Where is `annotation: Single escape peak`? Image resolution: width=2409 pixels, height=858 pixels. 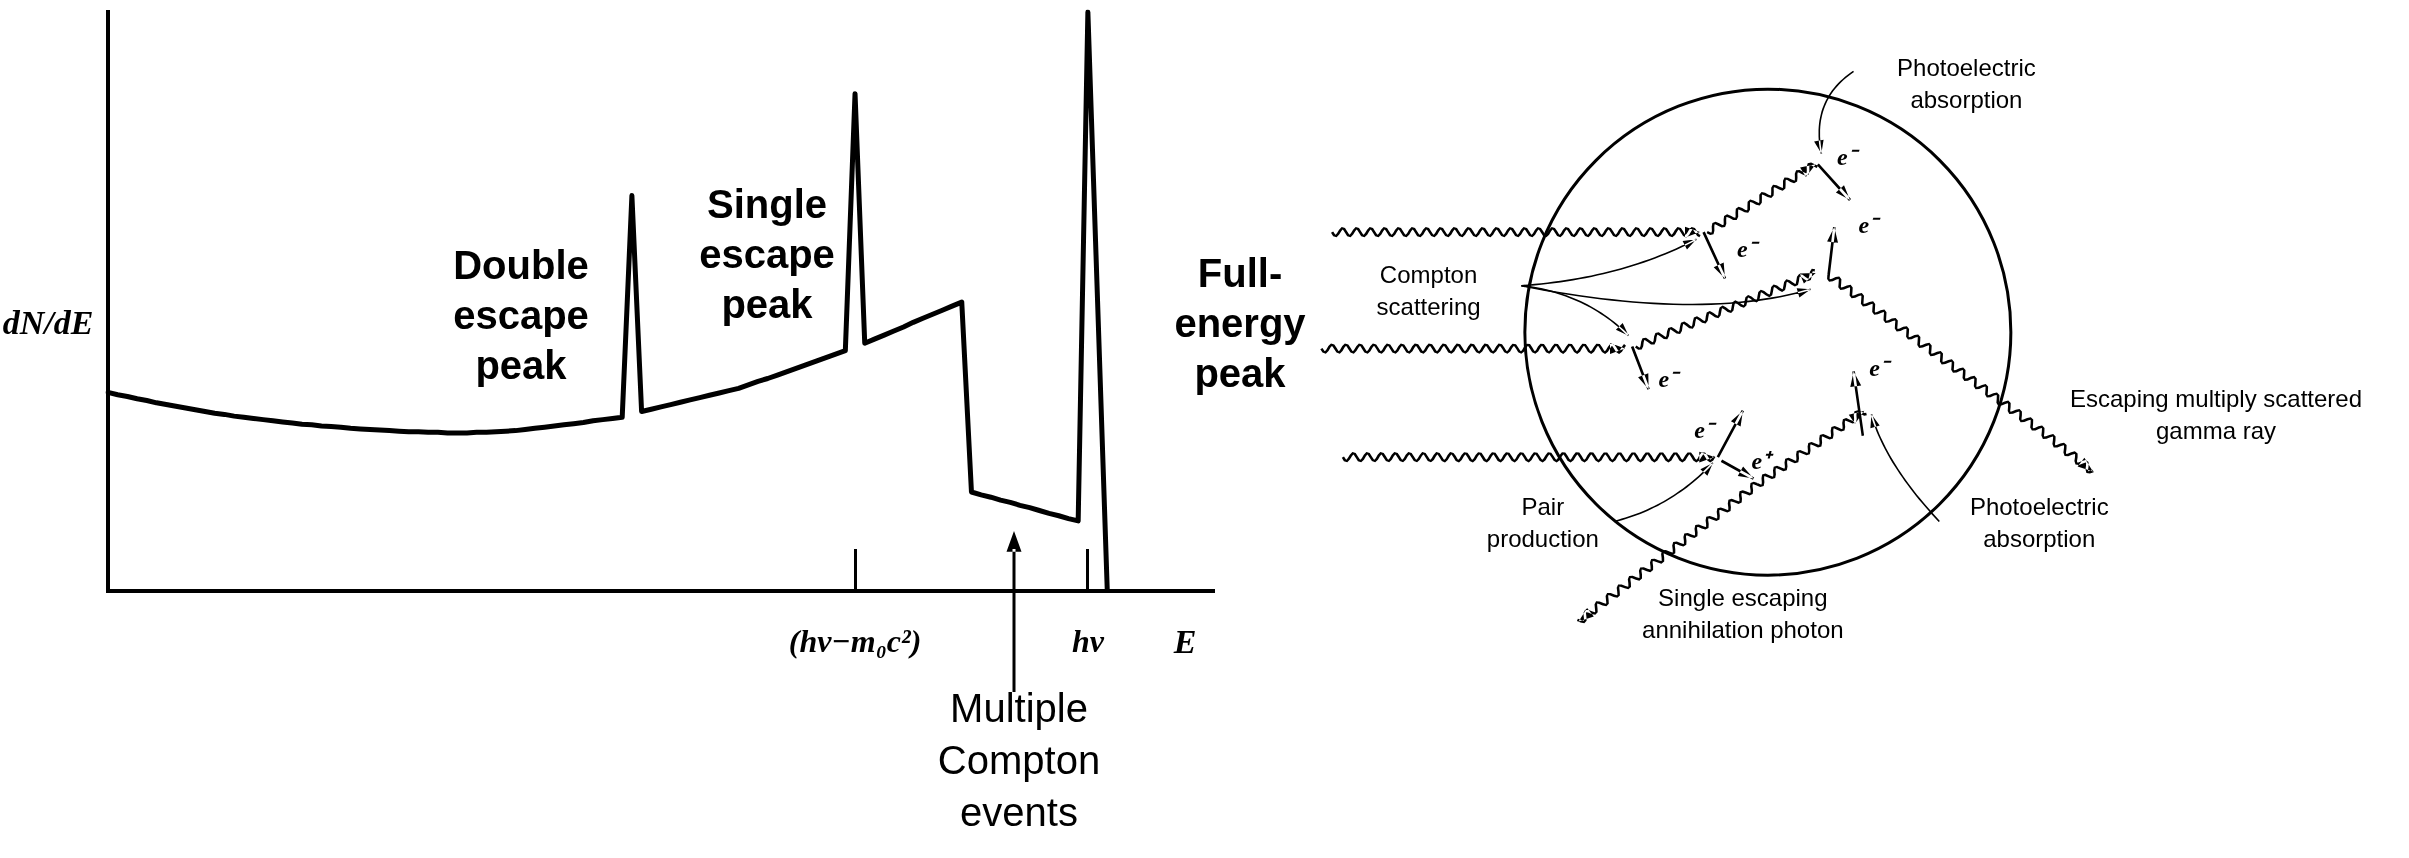
annotation: Single escape peak is located at coordinates (767, 254).